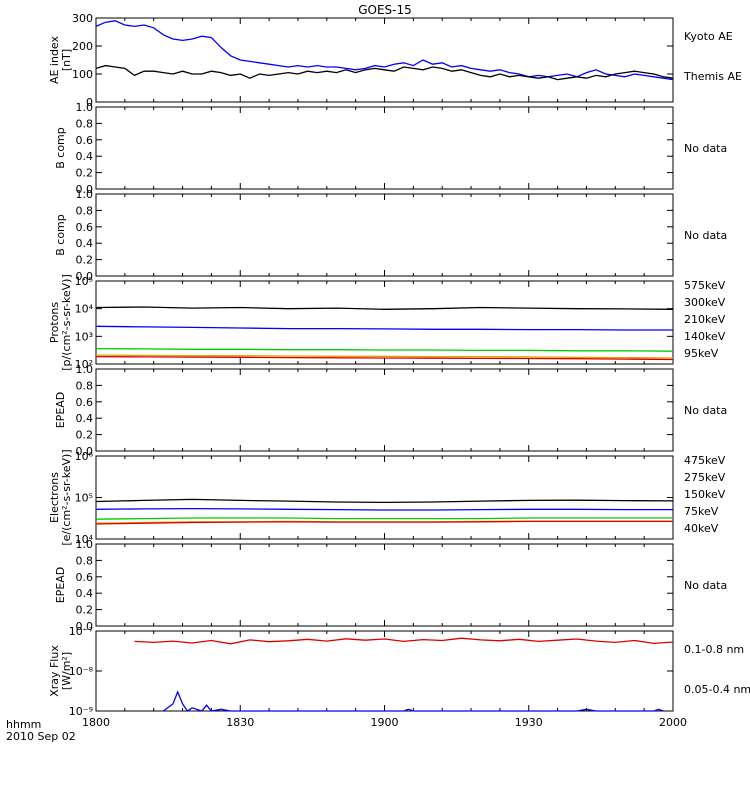 The height and width of the screenshot is (805, 750). What do you see at coordinates (712, 76) in the screenshot?
I see `legend-entry: Themis AE` at bounding box center [712, 76].